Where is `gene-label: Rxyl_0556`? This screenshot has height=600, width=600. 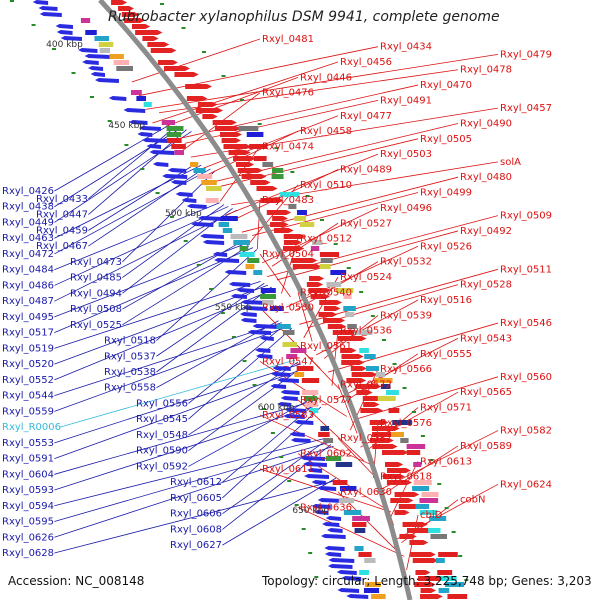
gene-label: Rxyl_0556 is located at coordinates (162, 403).